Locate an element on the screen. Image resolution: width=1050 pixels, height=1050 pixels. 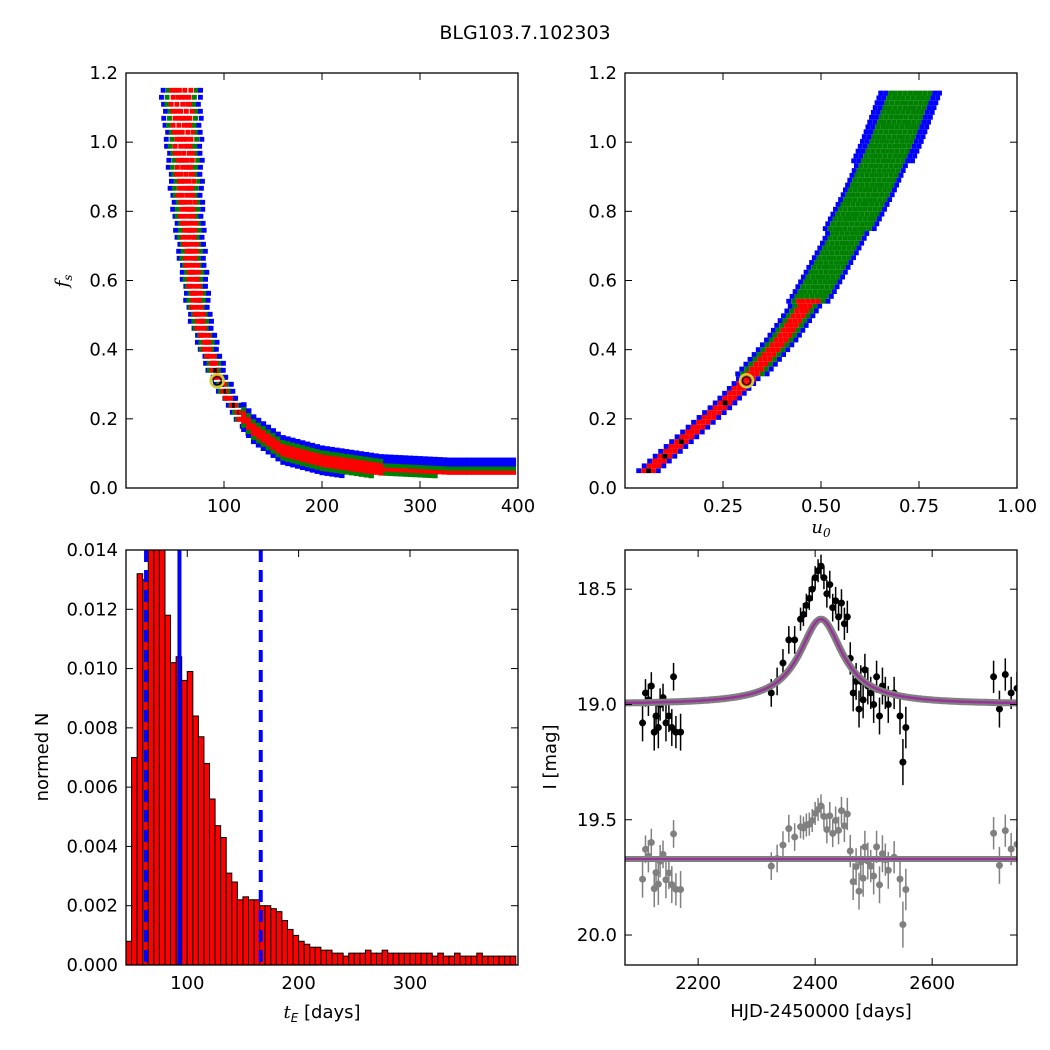
p2-xtick-label: 0.25 is located at coordinates (723, 506).